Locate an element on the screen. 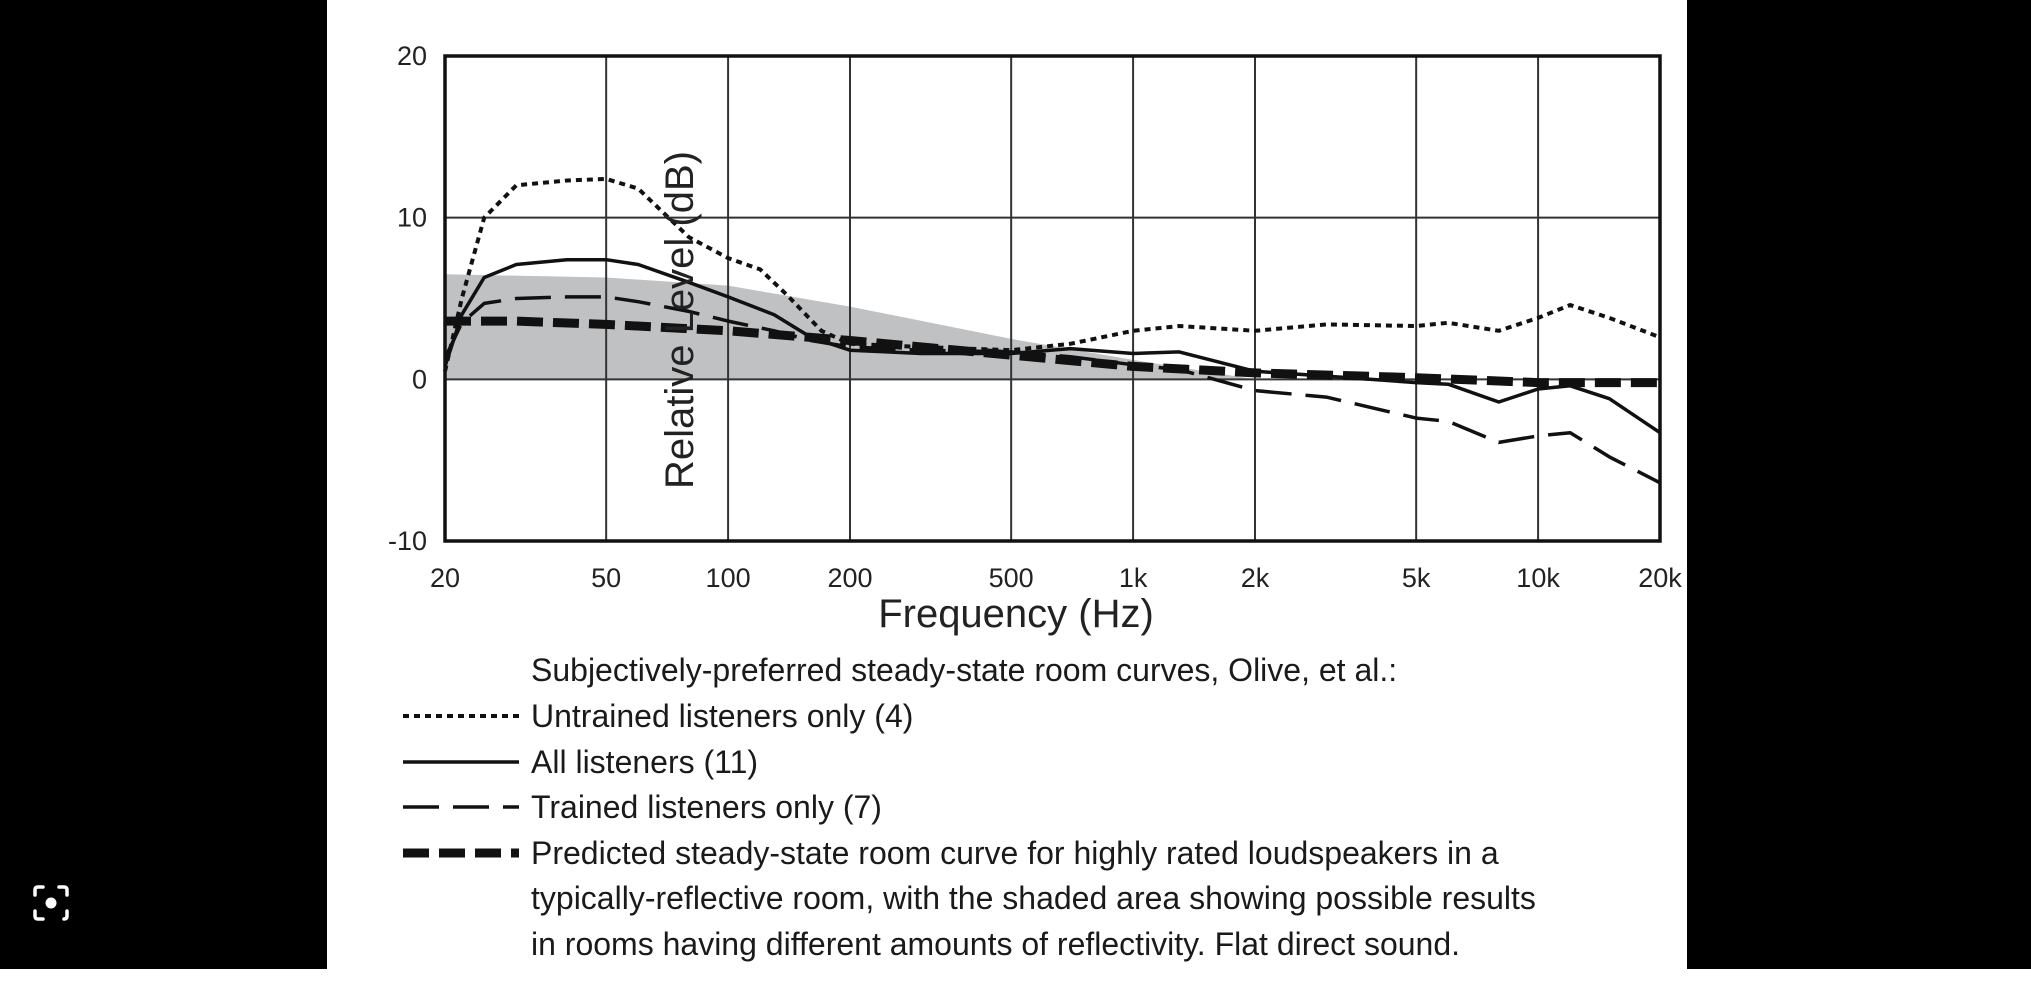 This screenshot has width=2031, height=999. x-tick-label-200: 200 is located at coordinates (849, 578).